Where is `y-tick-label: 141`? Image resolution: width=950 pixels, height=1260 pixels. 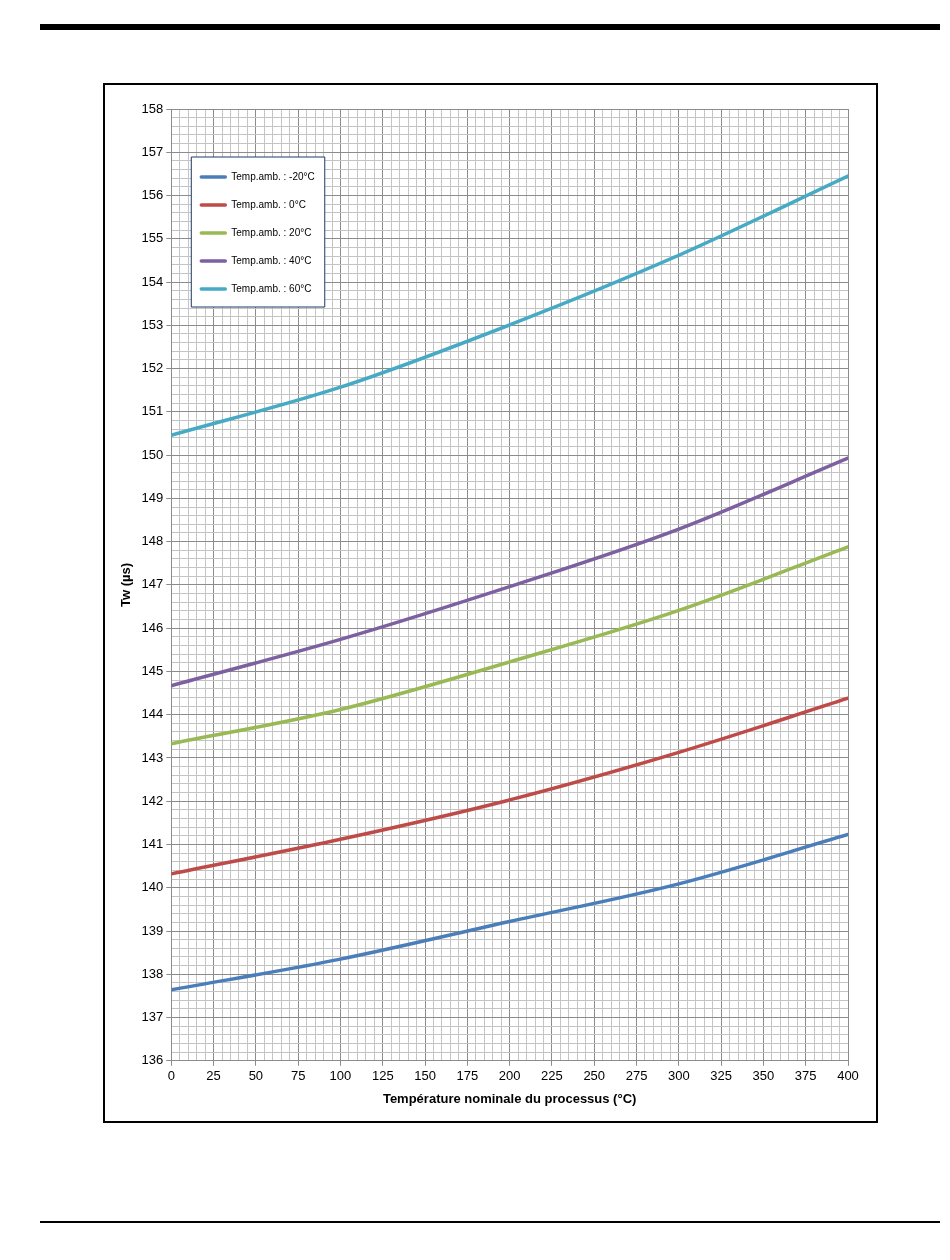
y-tick-label: 141 is located at coordinates (152, 844).